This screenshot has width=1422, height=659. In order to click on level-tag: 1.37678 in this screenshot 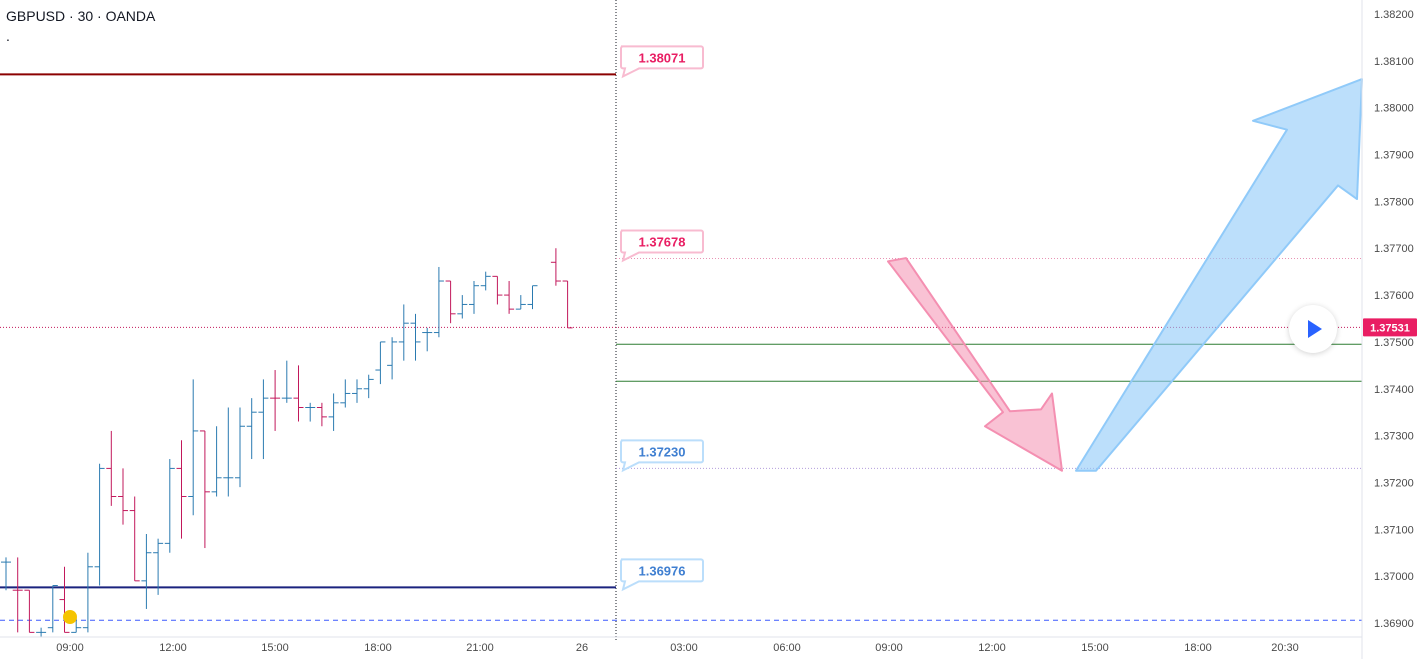, I will do `click(662, 246)`.